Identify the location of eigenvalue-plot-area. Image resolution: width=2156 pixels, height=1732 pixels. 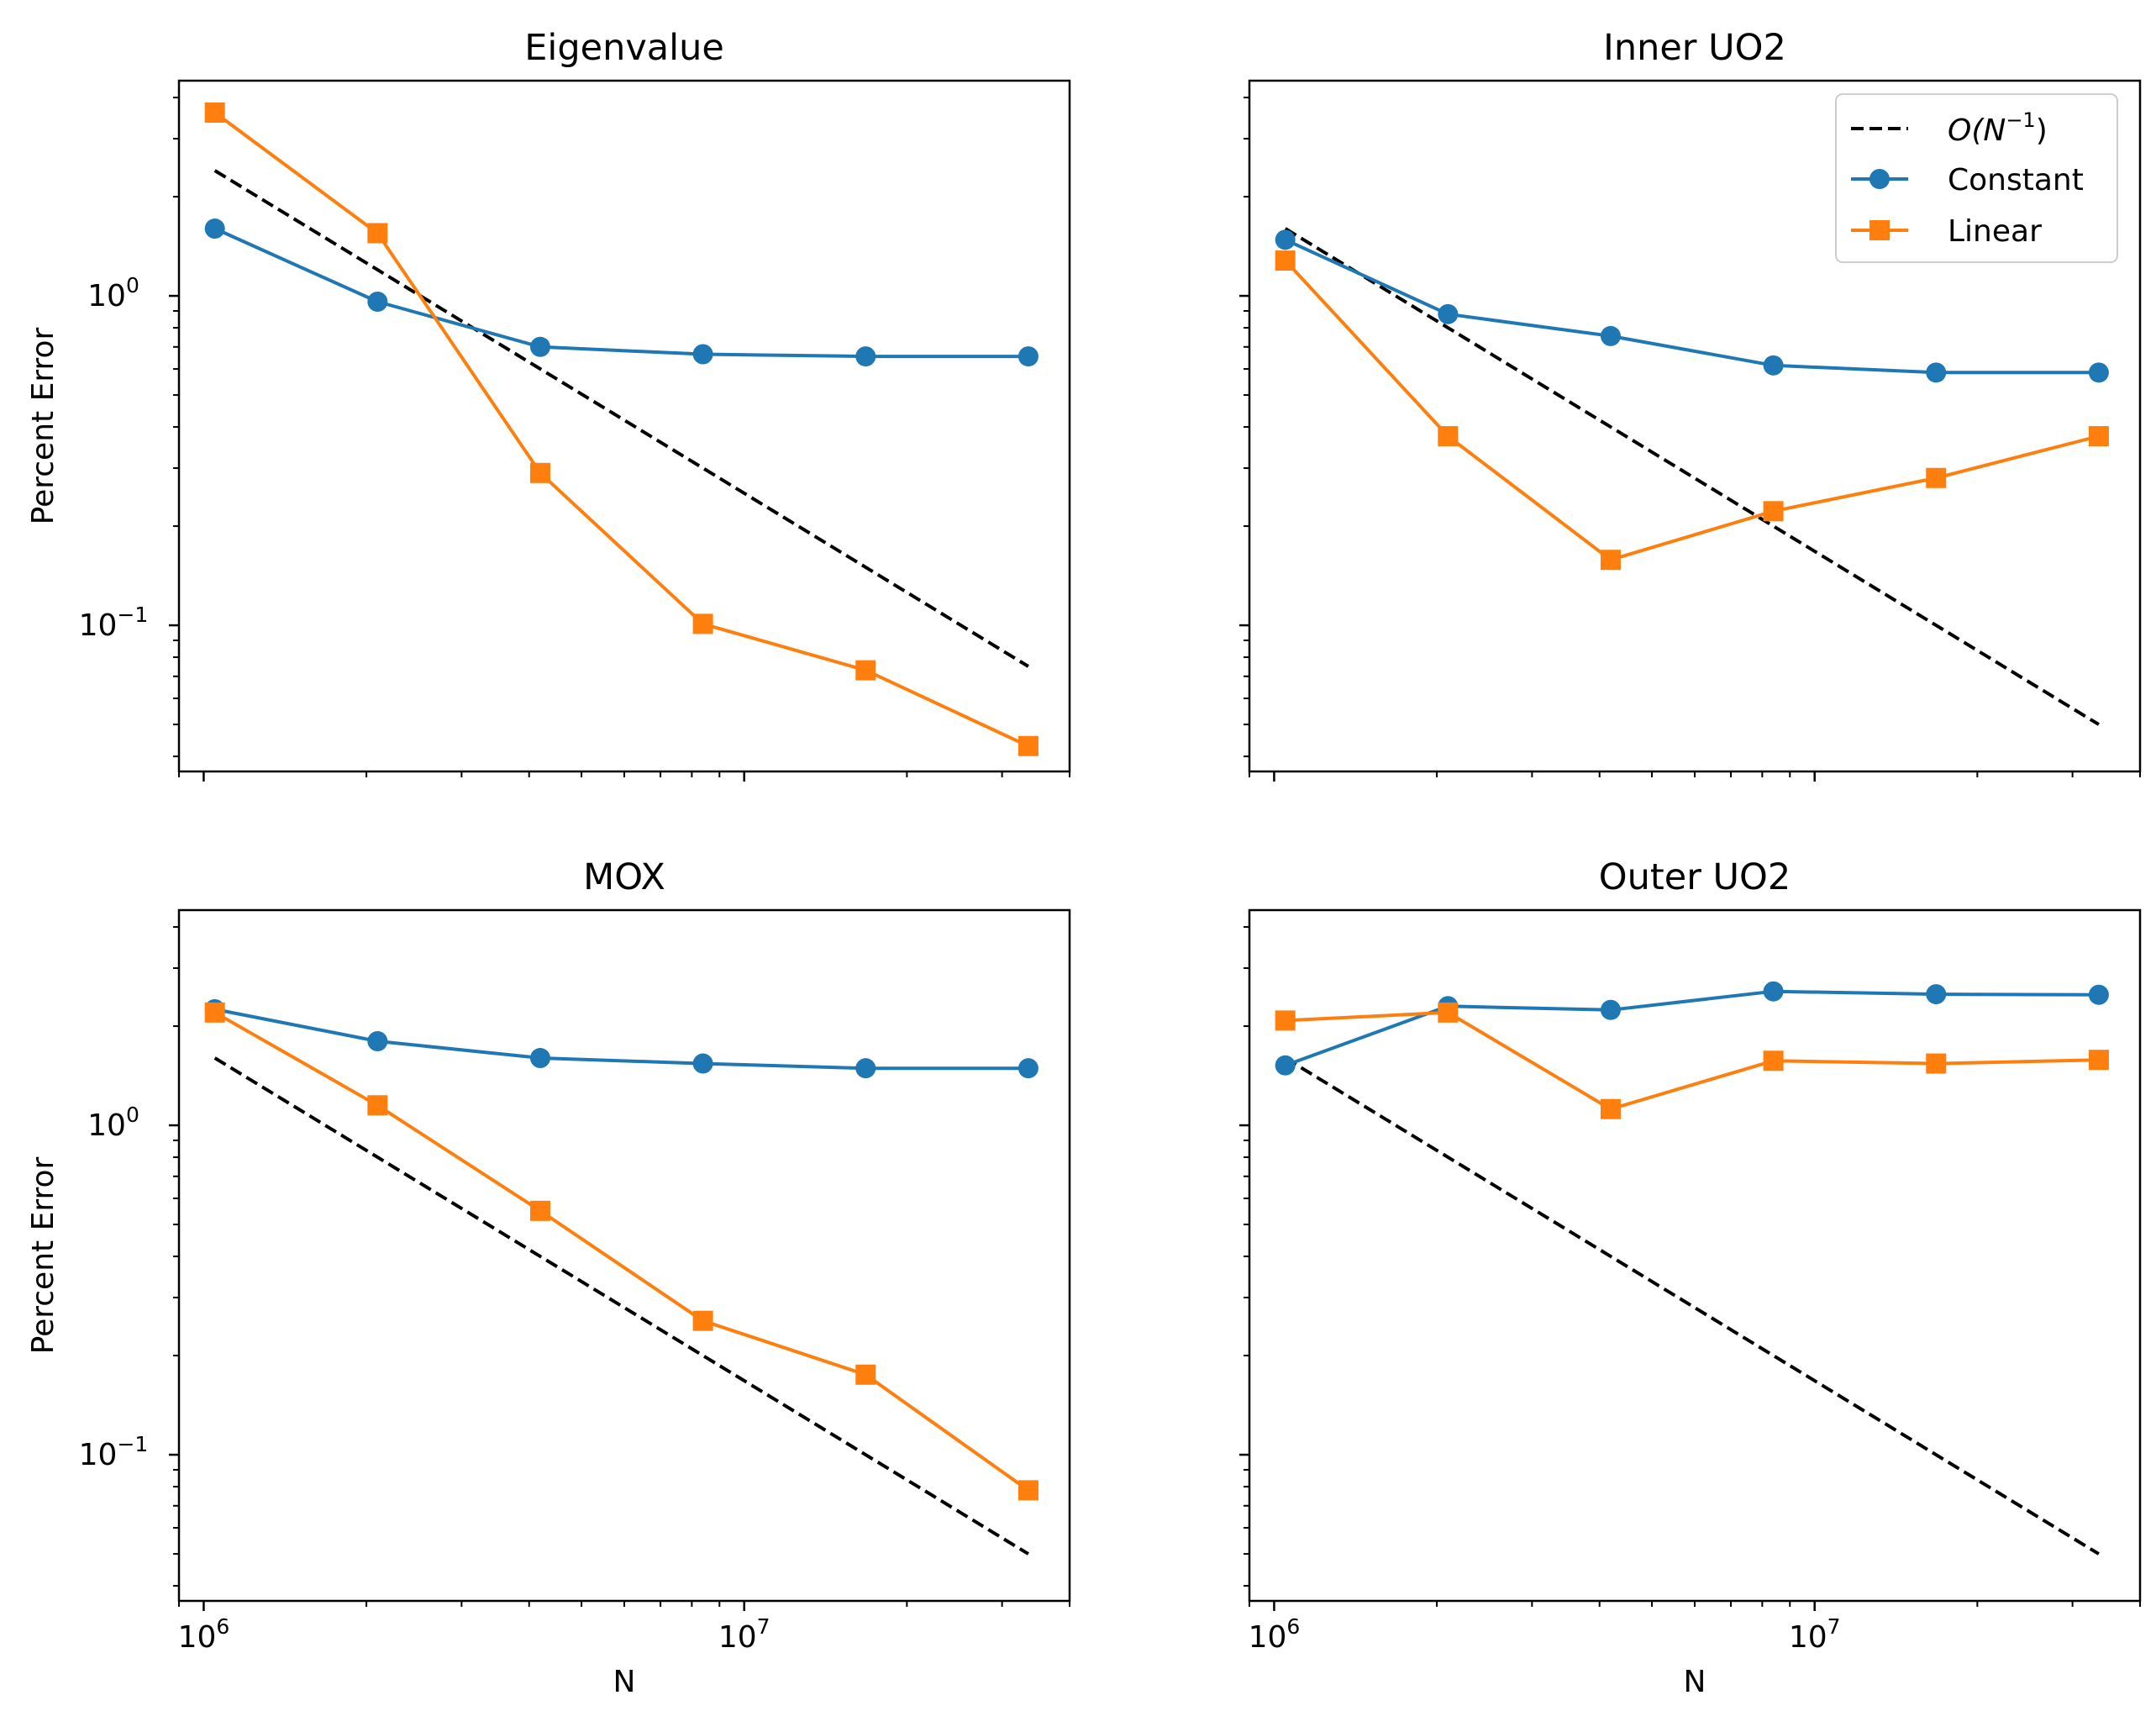
(621, 429).